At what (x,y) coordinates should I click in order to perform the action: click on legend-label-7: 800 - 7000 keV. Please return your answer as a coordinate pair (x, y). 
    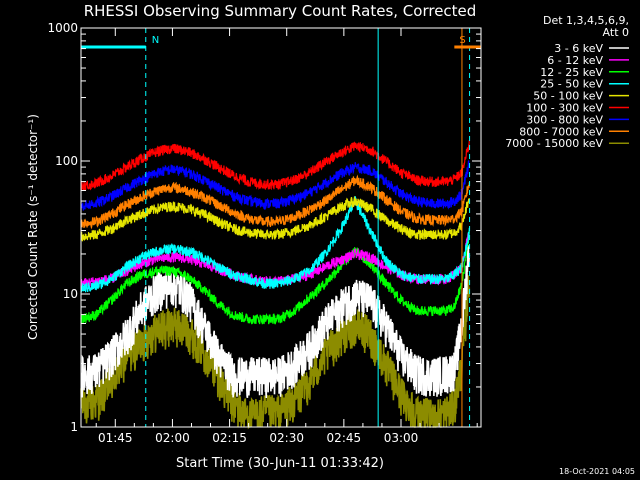
    Looking at the image, I should click on (561, 131).